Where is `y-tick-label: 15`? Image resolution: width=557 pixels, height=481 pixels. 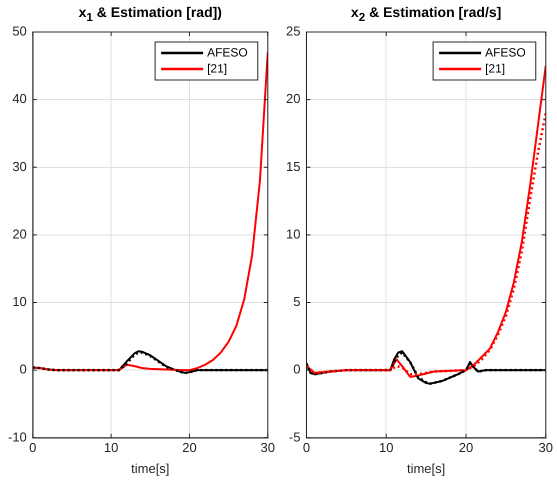
y-tick-label: 15 is located at coordinates (293, 166).